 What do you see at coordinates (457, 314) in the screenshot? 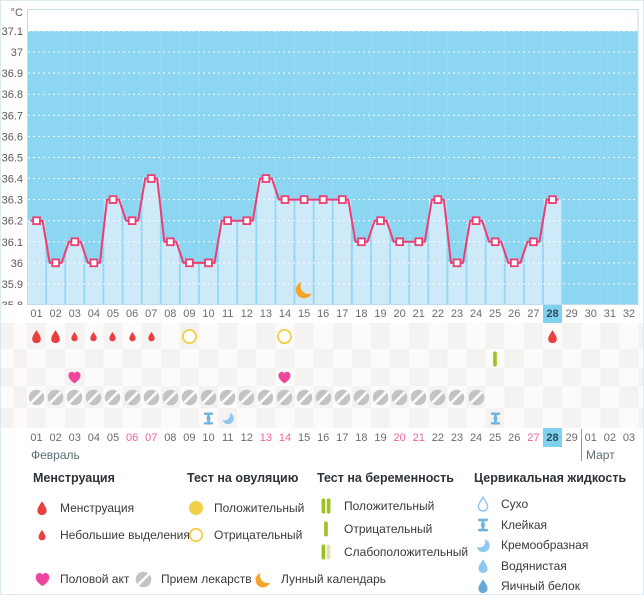
I see `cycle-day-cell: 23` at bounding box center [457, 314].